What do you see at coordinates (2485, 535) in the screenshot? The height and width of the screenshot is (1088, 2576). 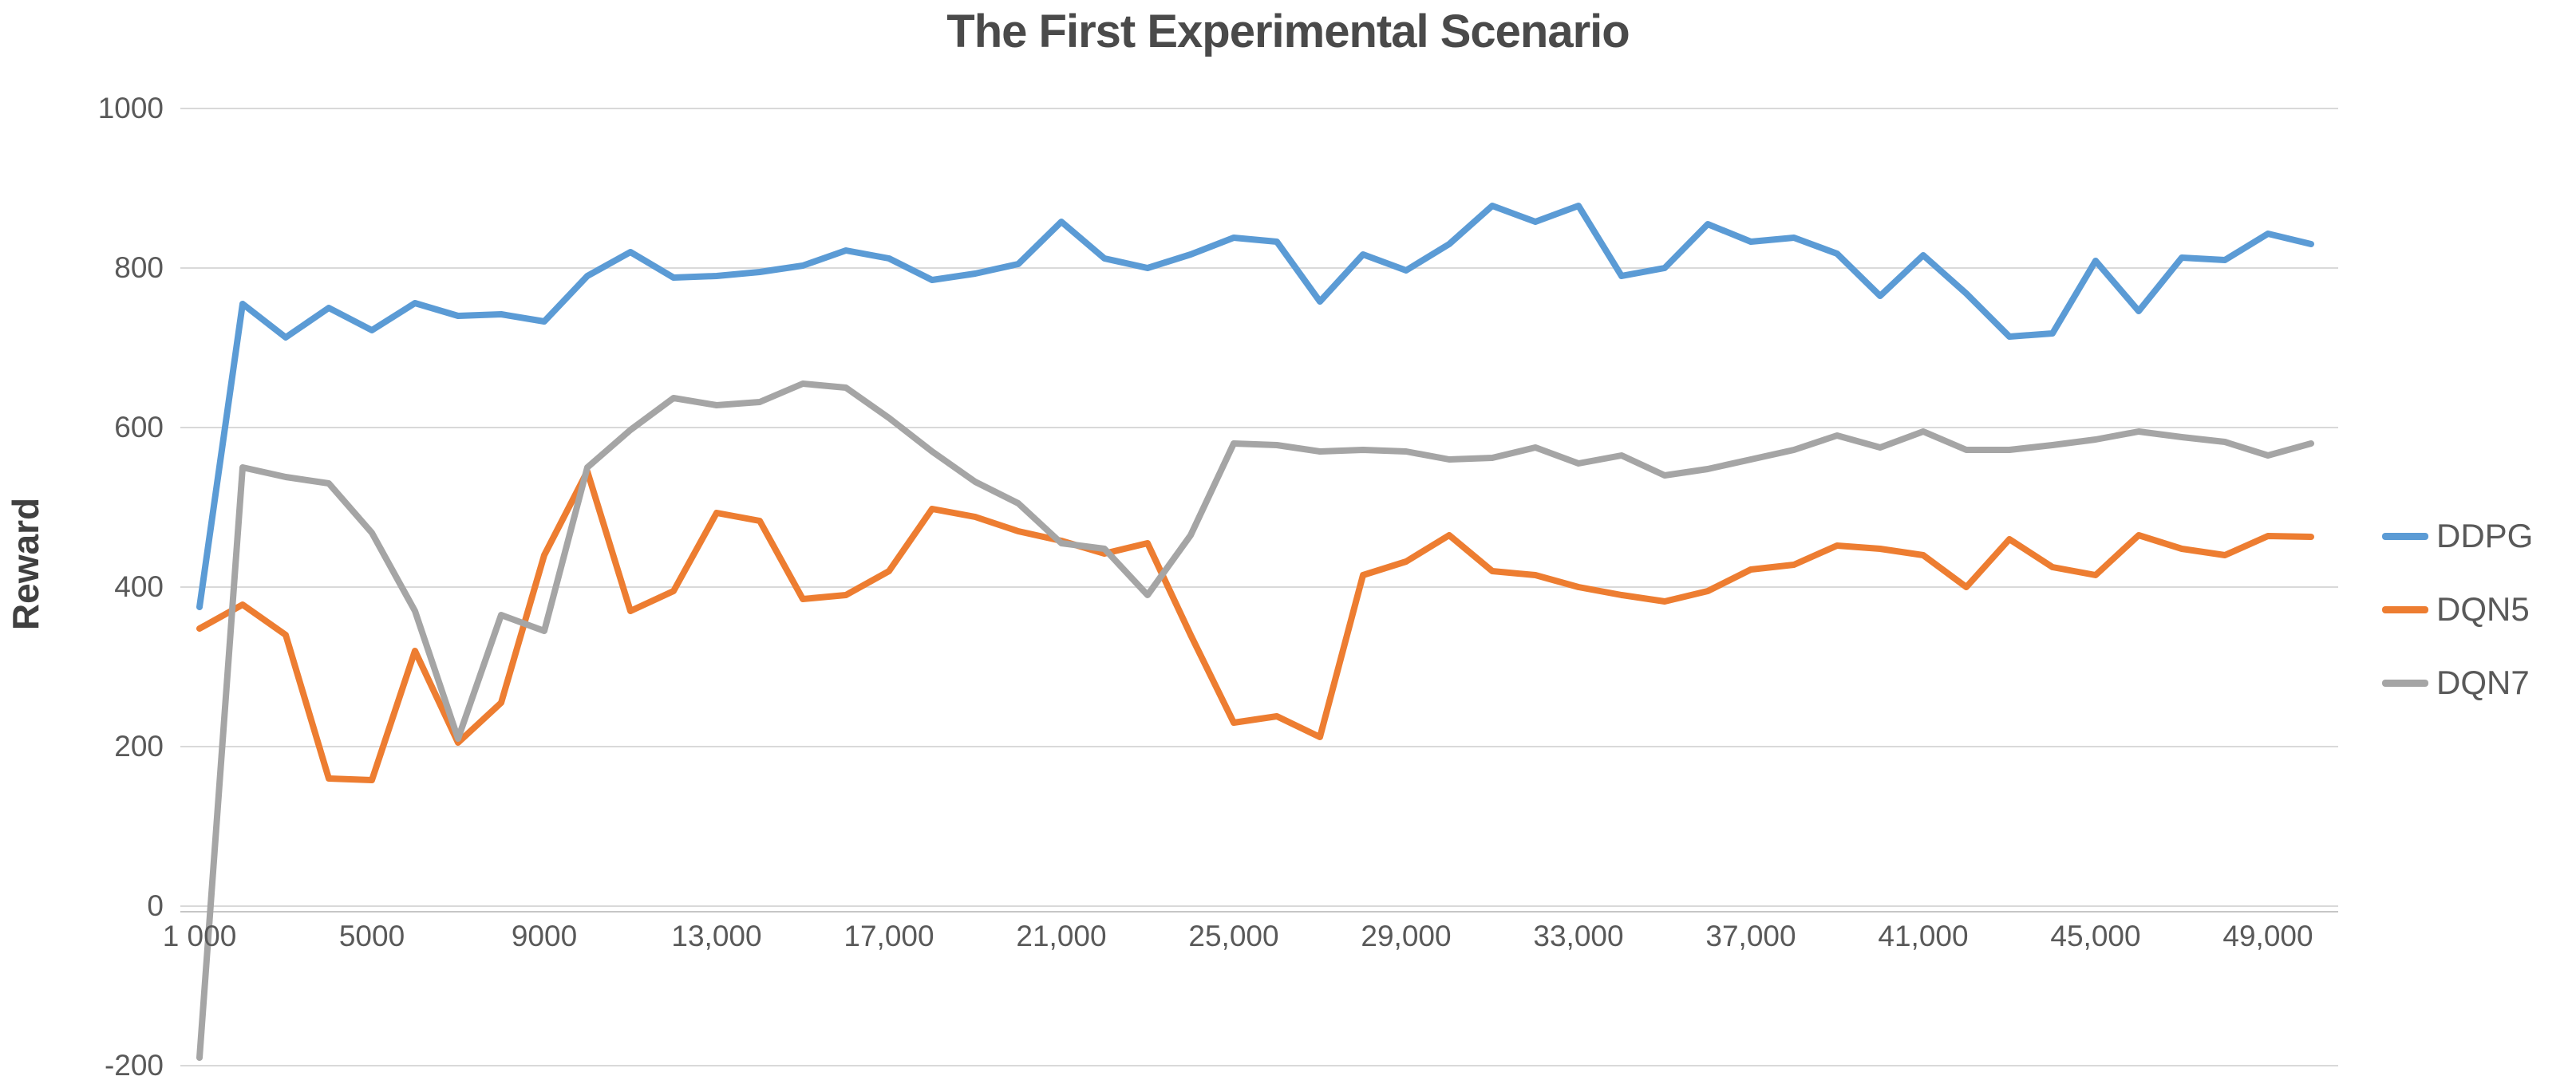 I see `legend-label-ddpg: DDPG` at bounding box center [2485, 535].